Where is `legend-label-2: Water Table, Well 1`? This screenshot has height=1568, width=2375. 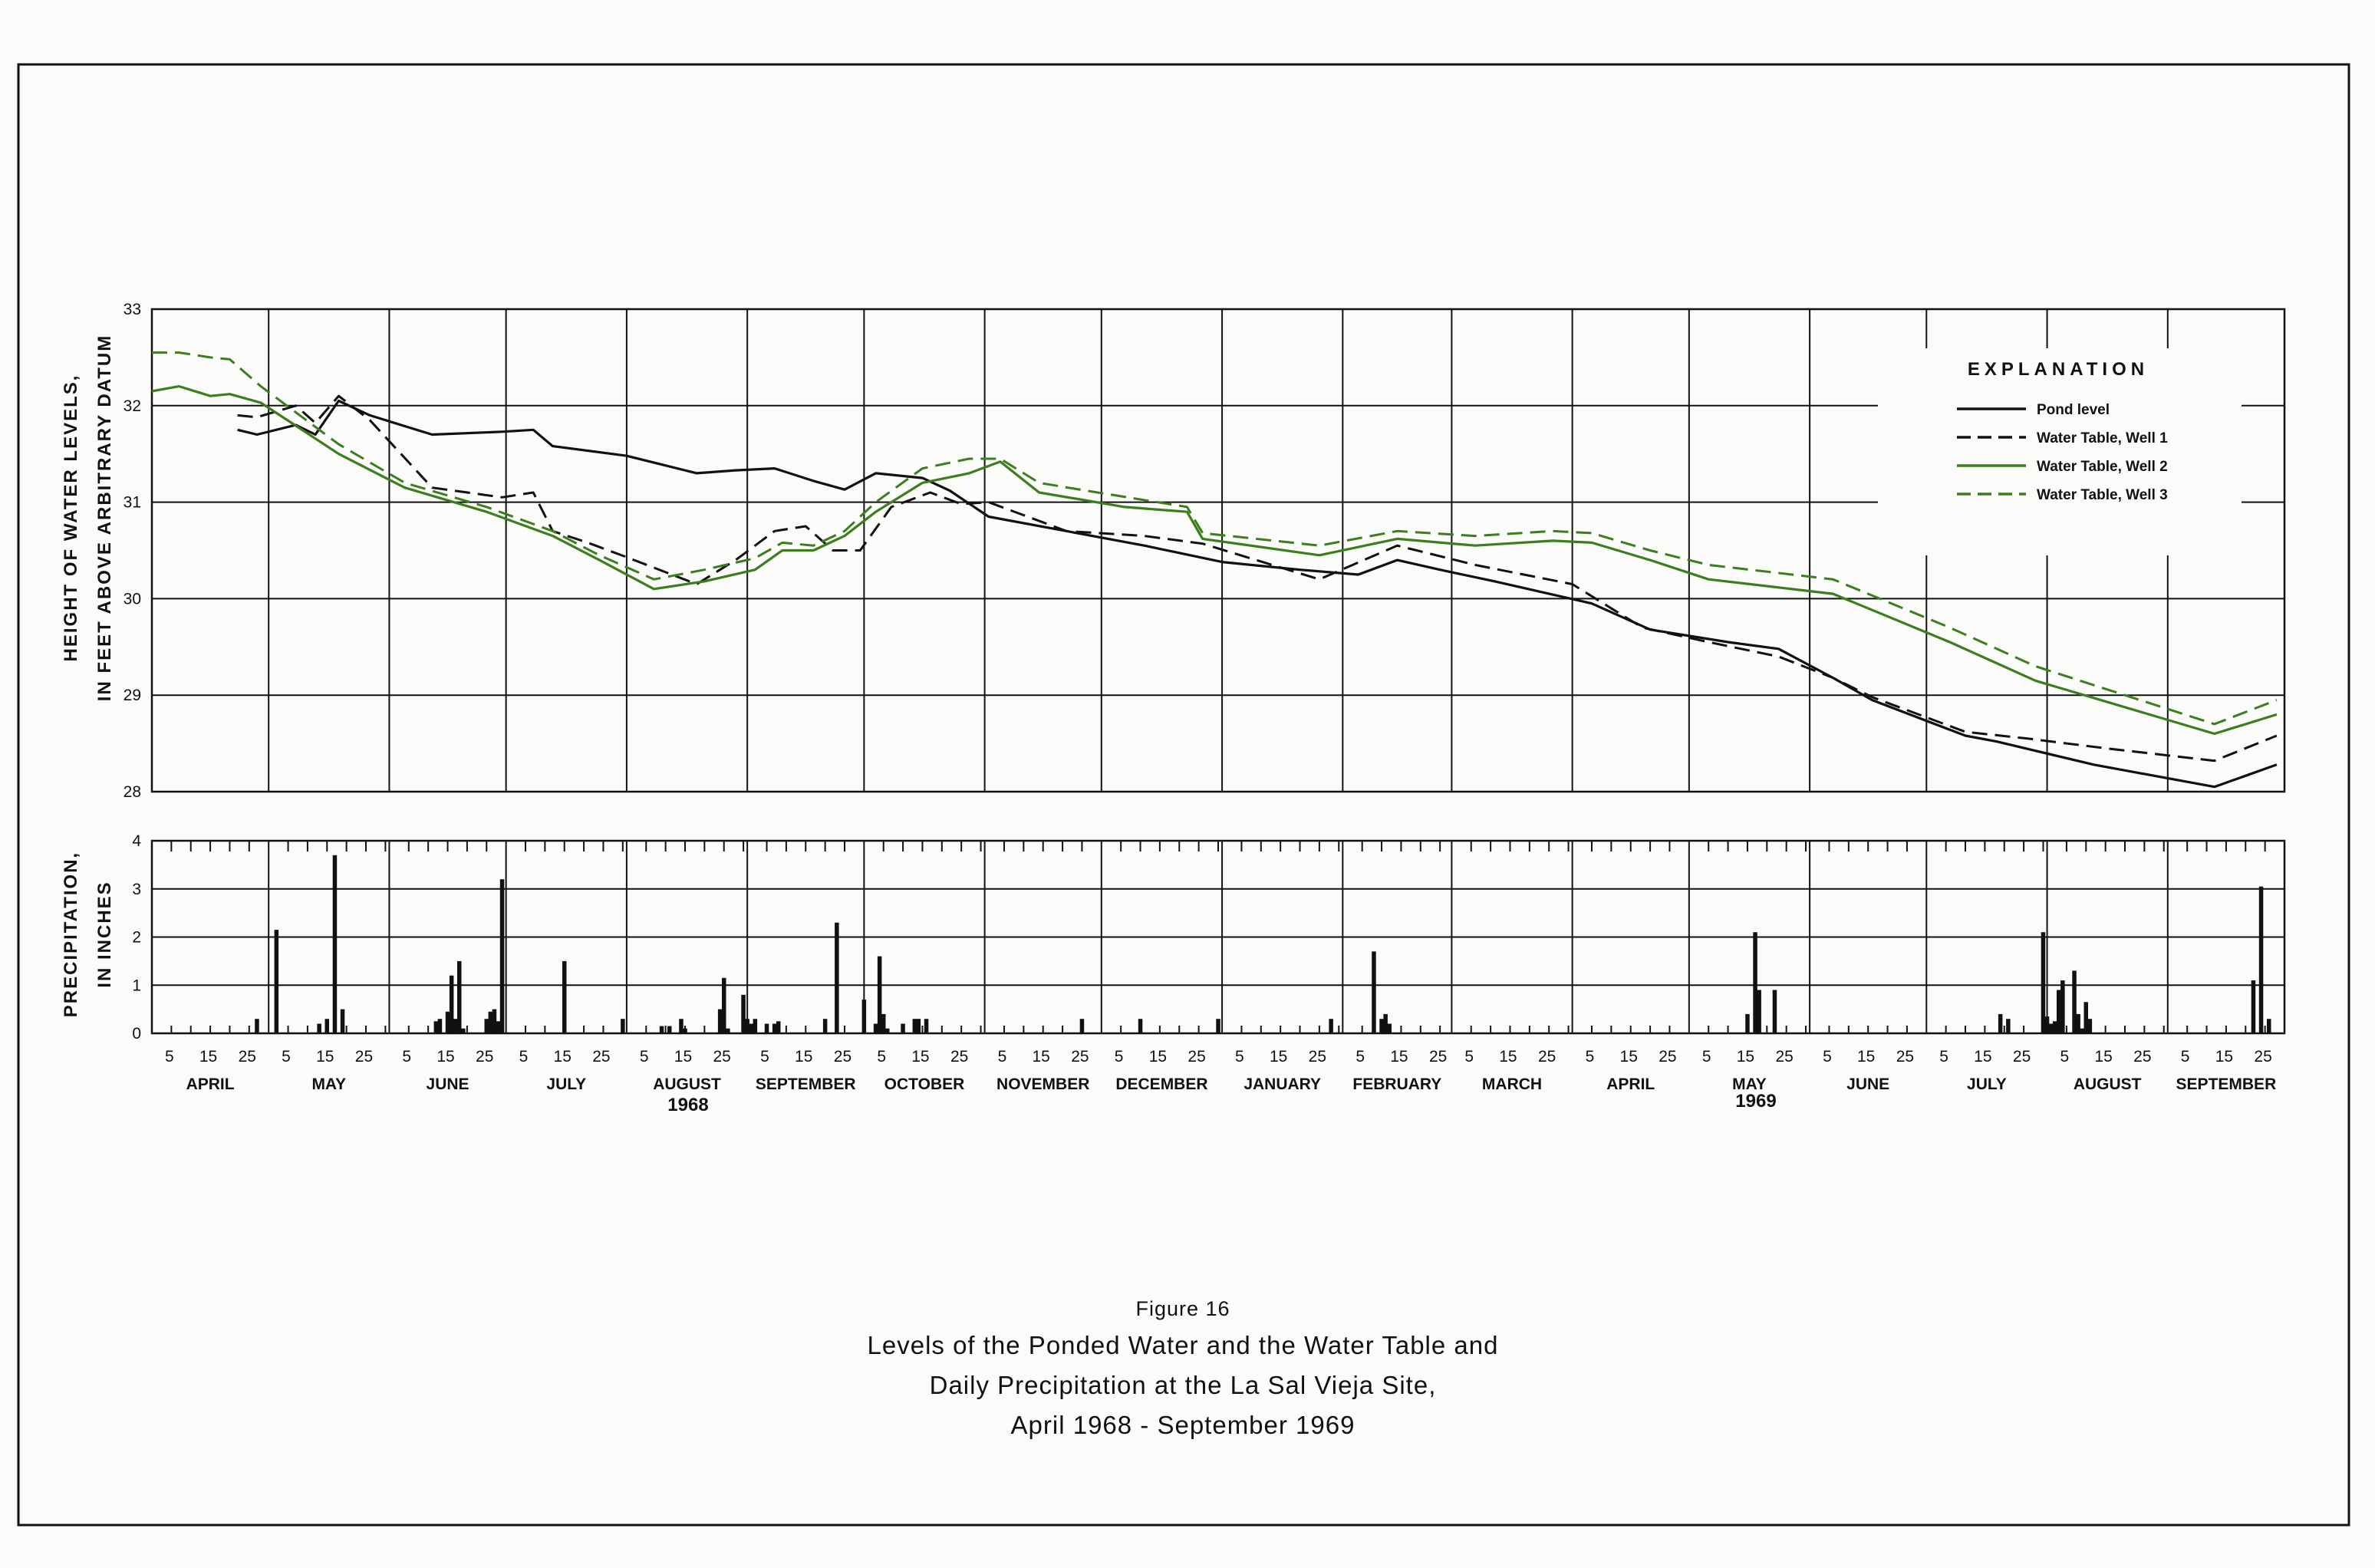 legend-label-2: Water Table, Well 1 is located at coordinates (2102, 438).